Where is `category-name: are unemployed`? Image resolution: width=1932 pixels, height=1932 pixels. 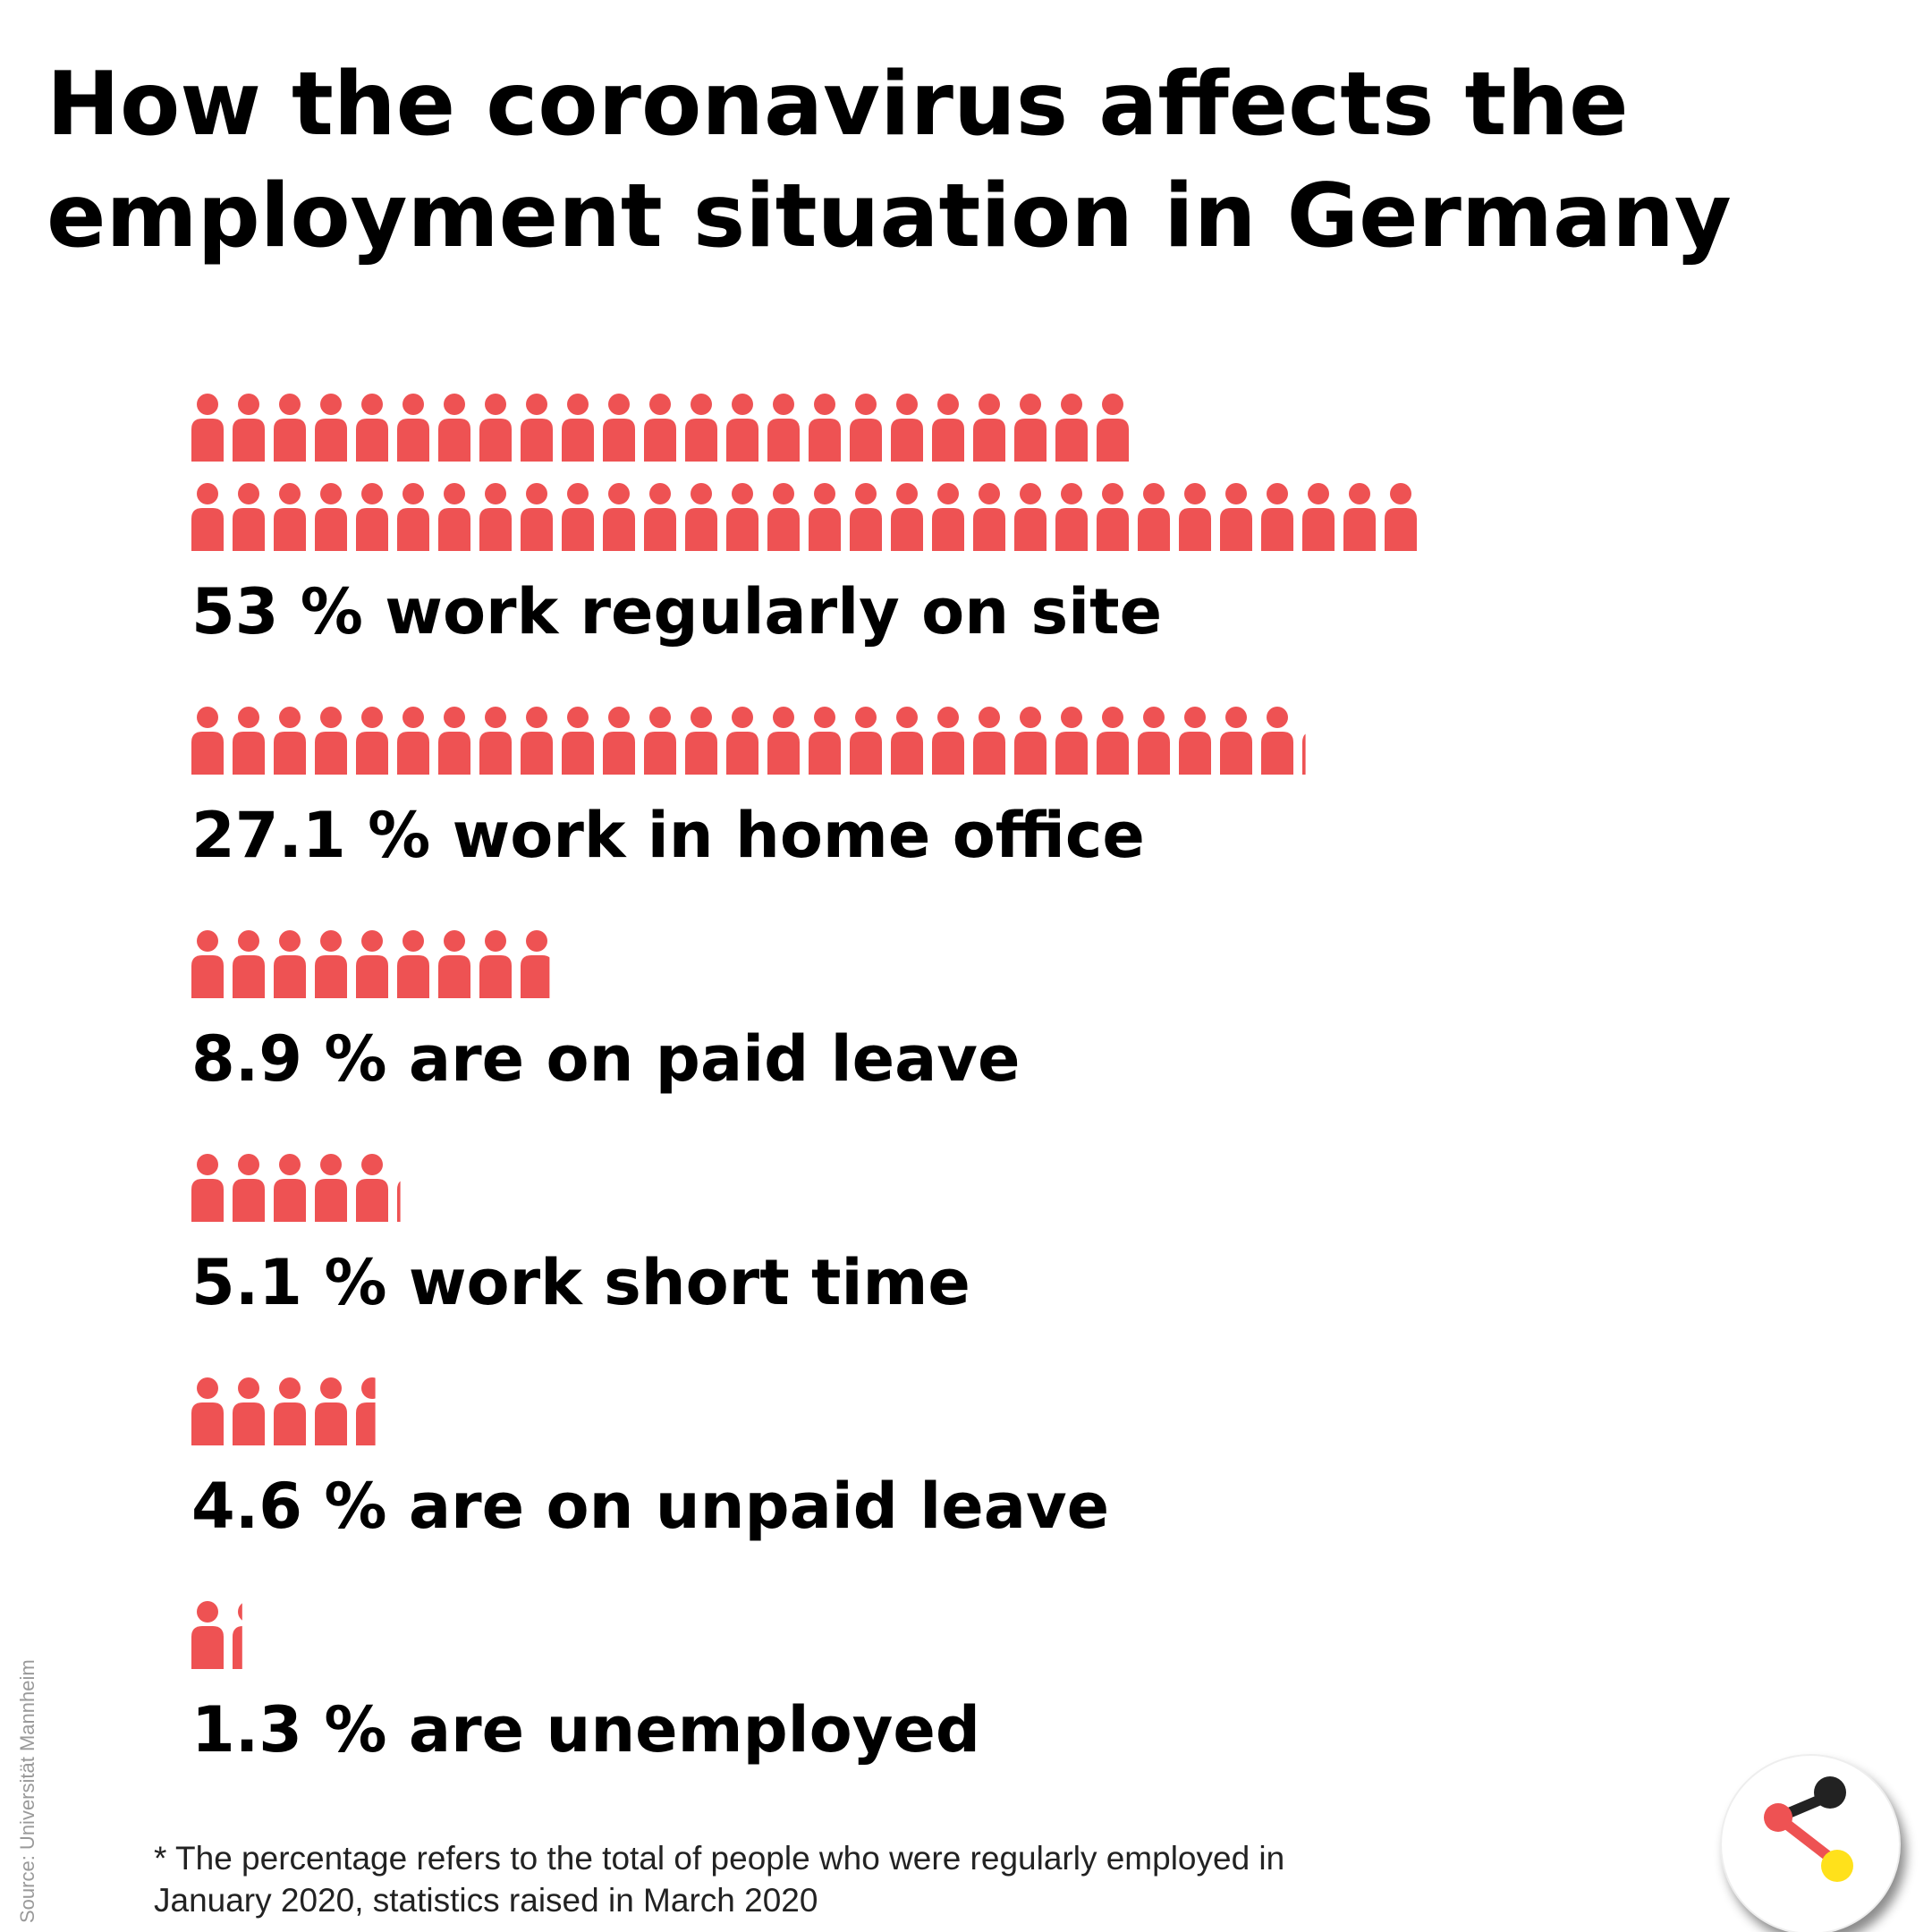 category-name: are unemployed is located at coordinates (694, 1730).